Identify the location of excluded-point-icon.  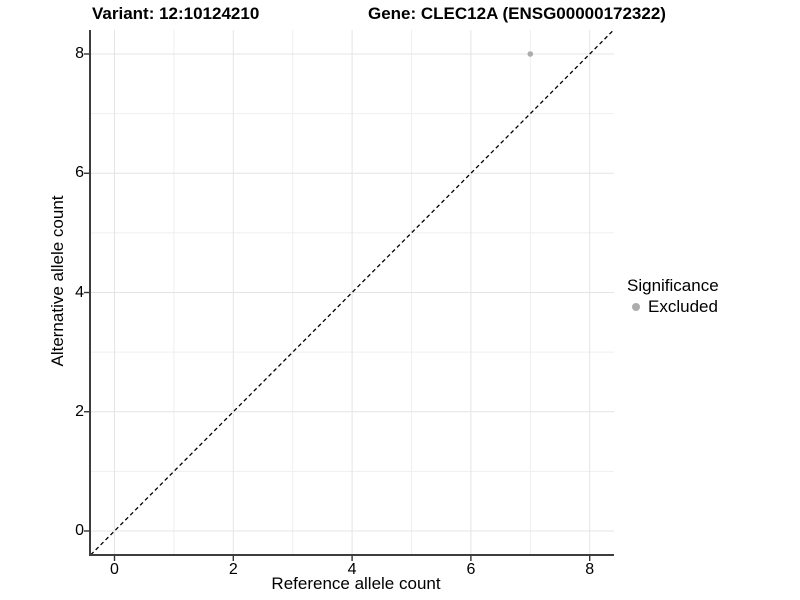
(636, 307).